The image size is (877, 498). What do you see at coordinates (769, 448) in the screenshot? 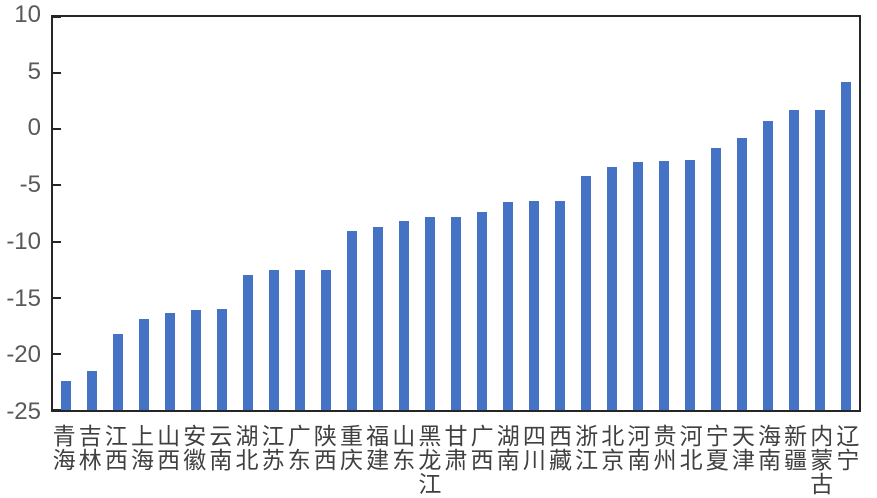
I see `x-axis-label: 海 南` at bounding box center [769, 448].